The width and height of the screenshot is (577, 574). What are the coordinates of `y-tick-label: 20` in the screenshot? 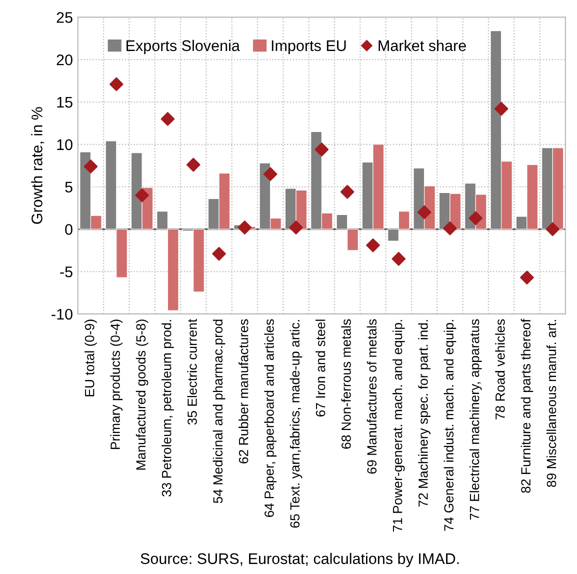 It's located at (64, 60).